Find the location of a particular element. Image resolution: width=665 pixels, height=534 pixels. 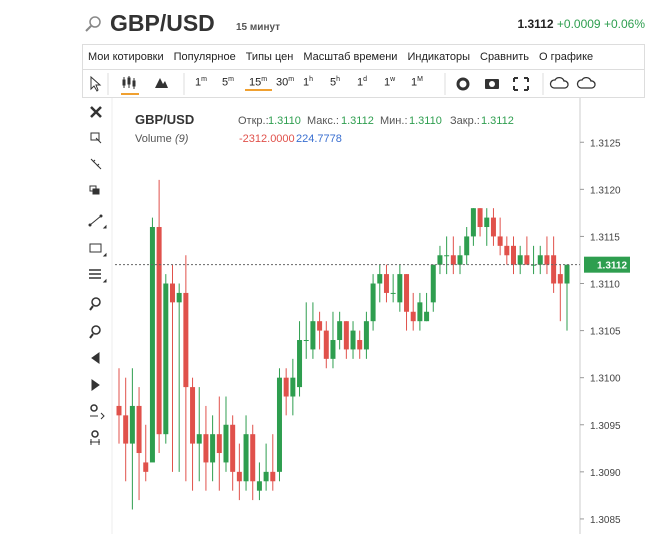

menu-item: Сравнить is located at coordinates (505, 57).